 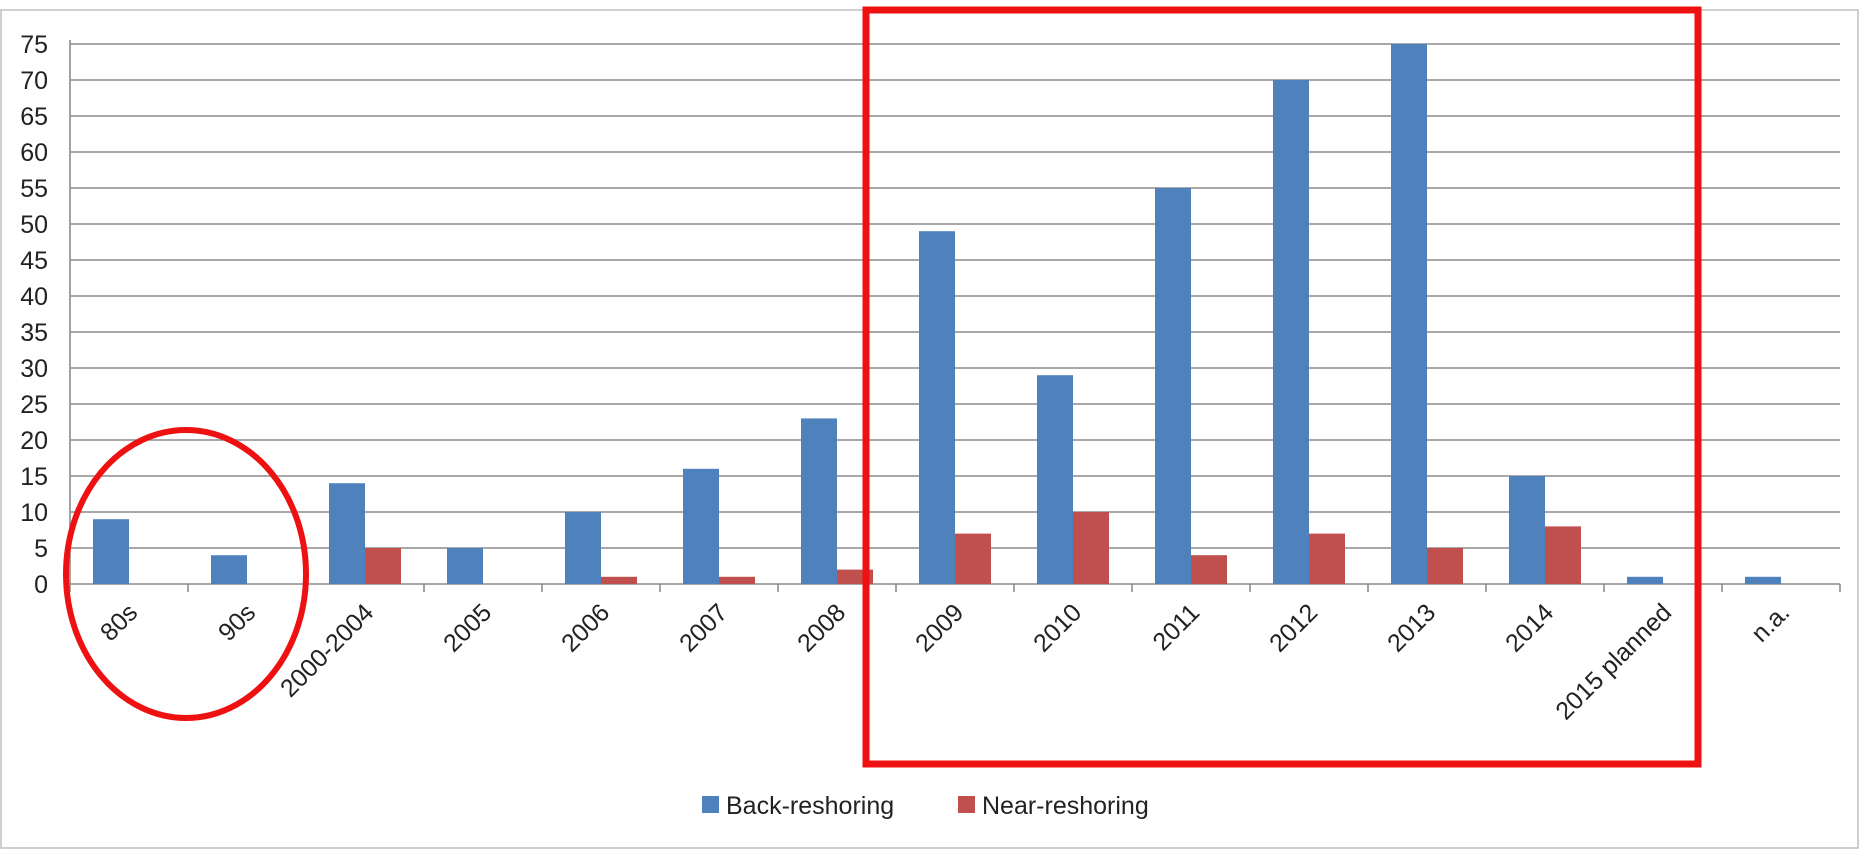 I want to click on legend: Back-reshoring Near-reshoring, so click(x=925, y=806).